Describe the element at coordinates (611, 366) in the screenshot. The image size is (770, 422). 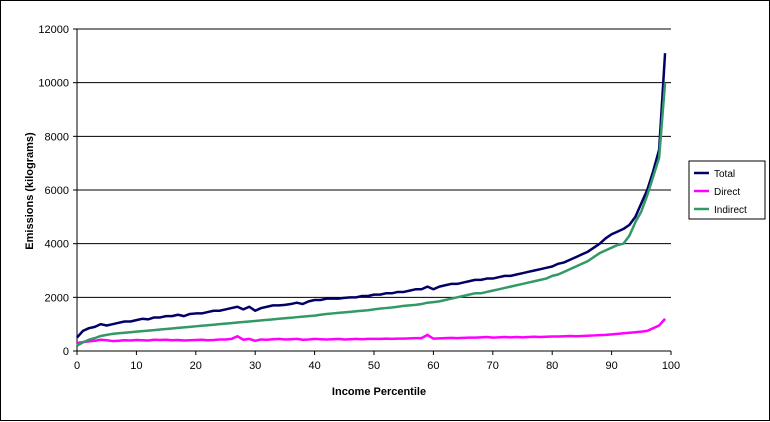
I see `x-tick-label: 90` at that location.